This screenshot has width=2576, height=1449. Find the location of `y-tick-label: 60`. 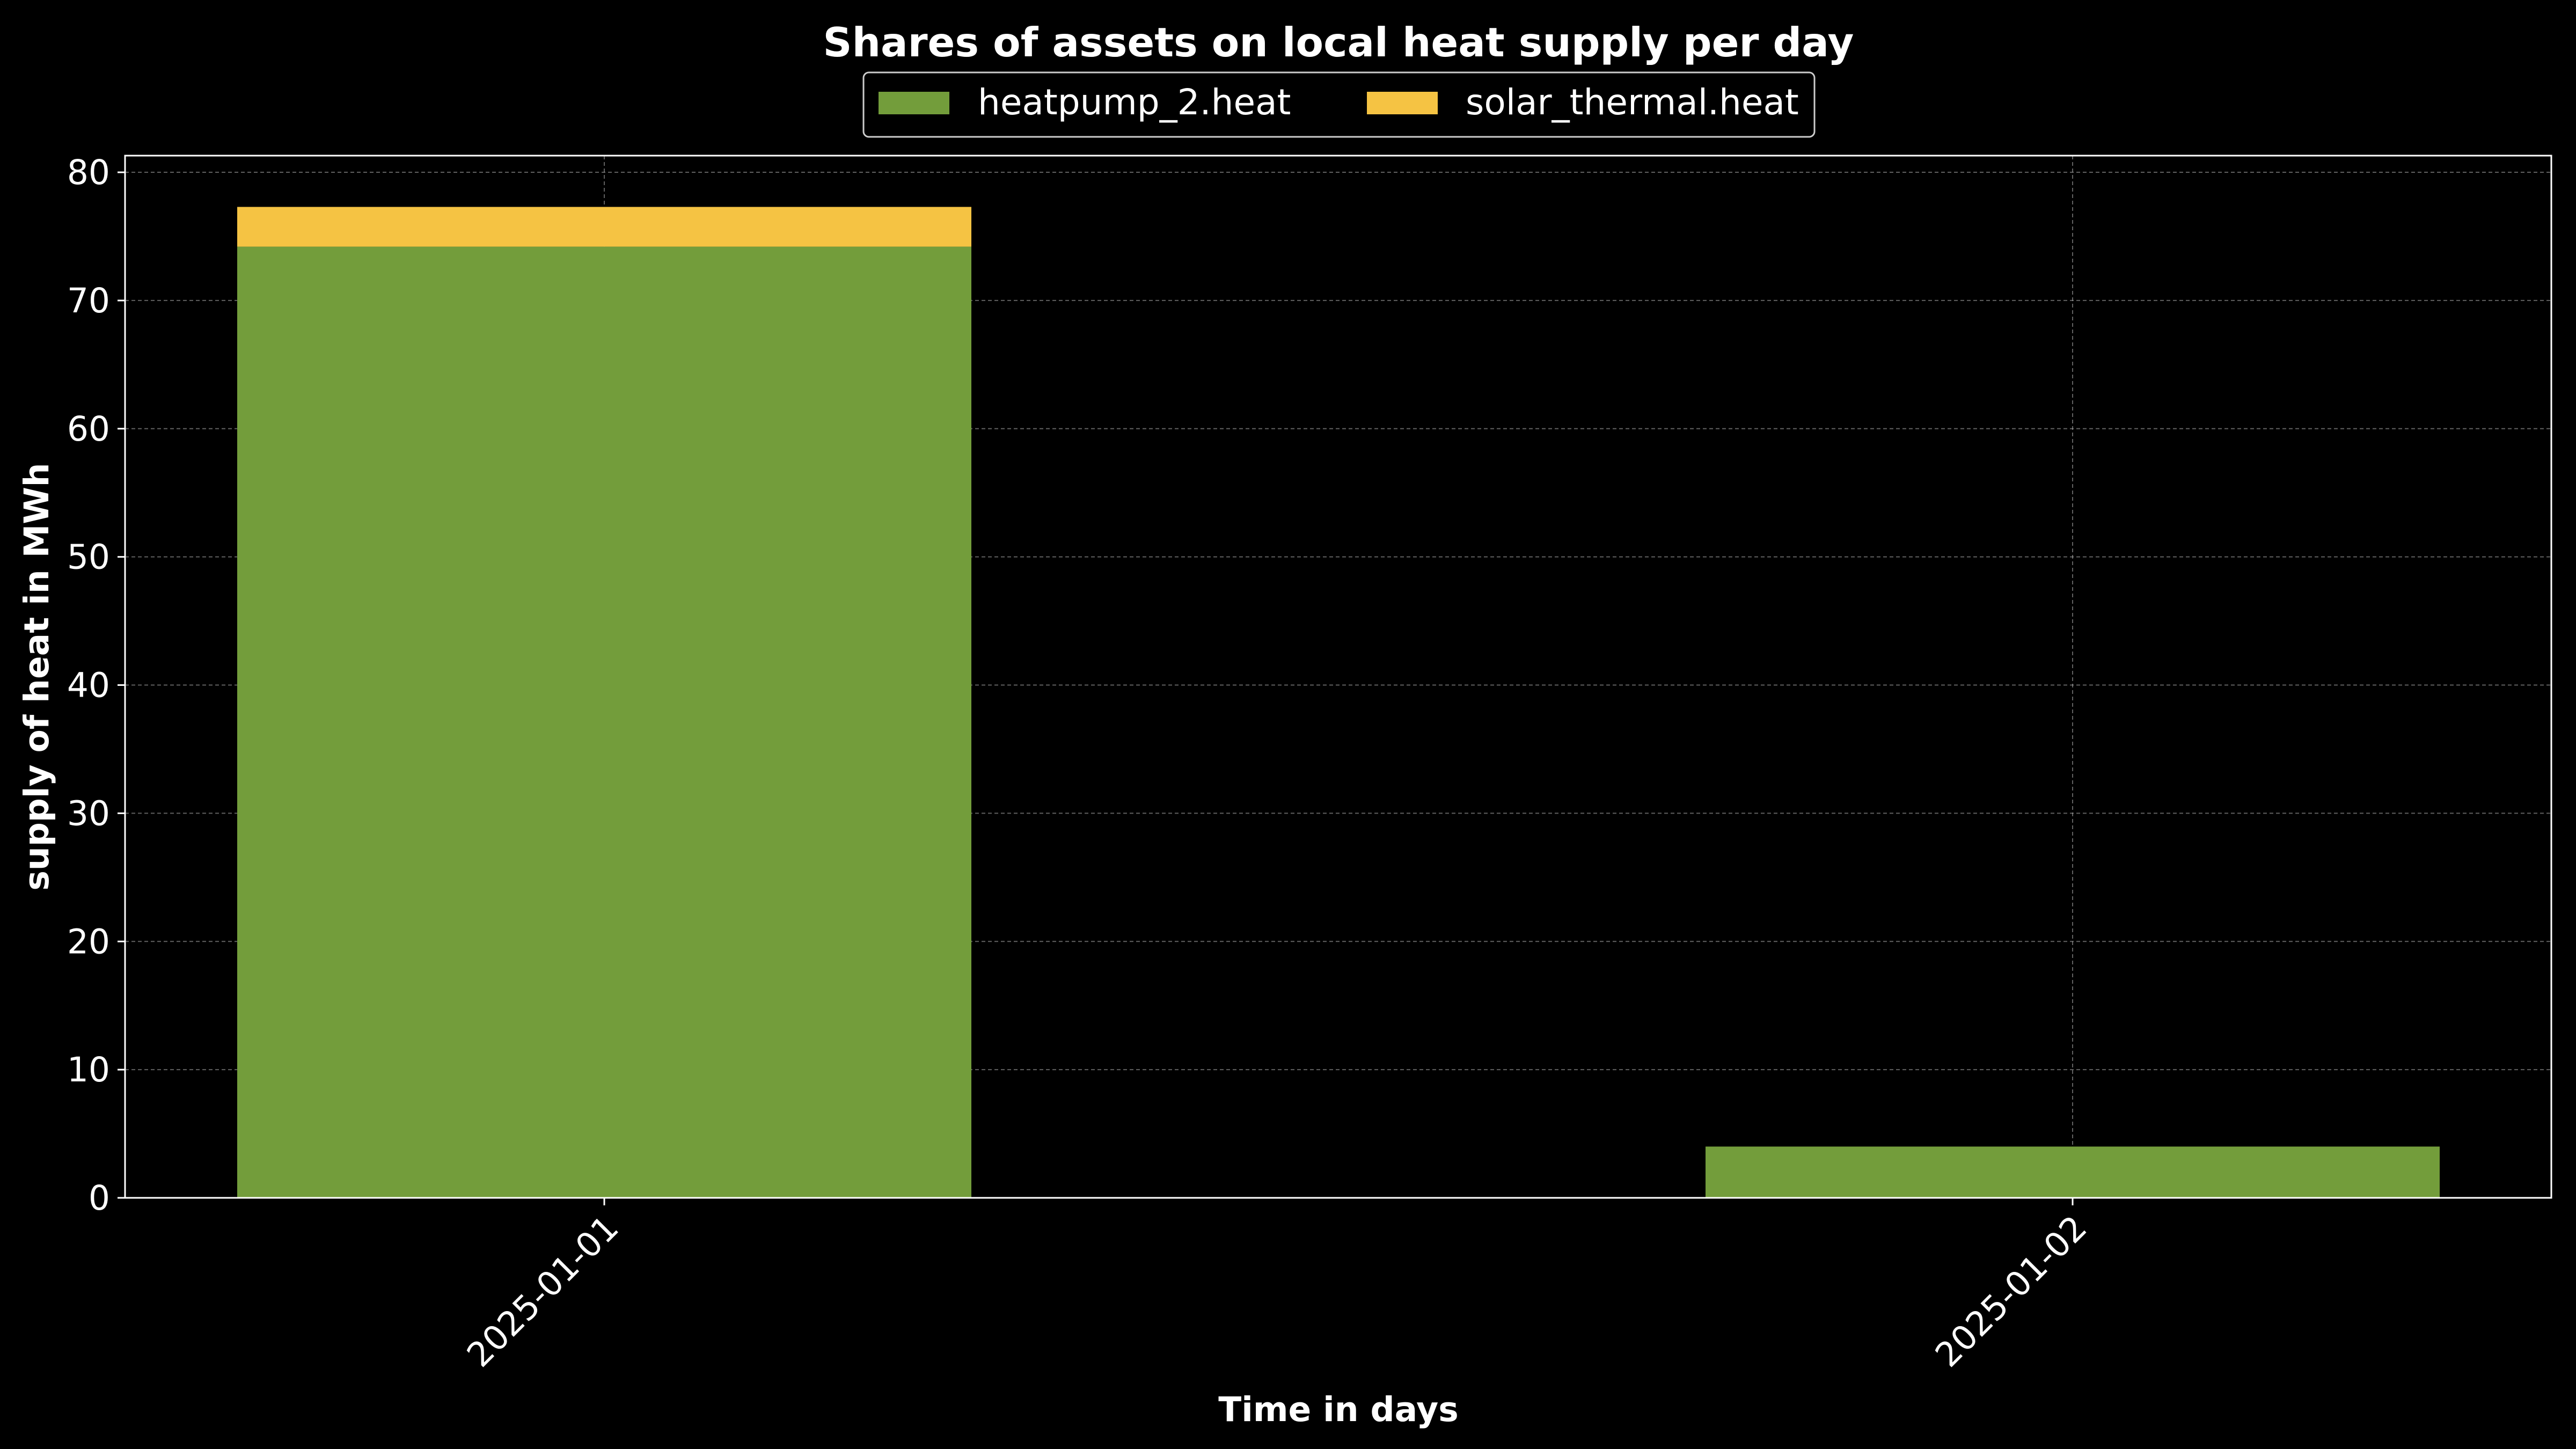

y-tick-label: 60 is located at coordinates (88, 429).